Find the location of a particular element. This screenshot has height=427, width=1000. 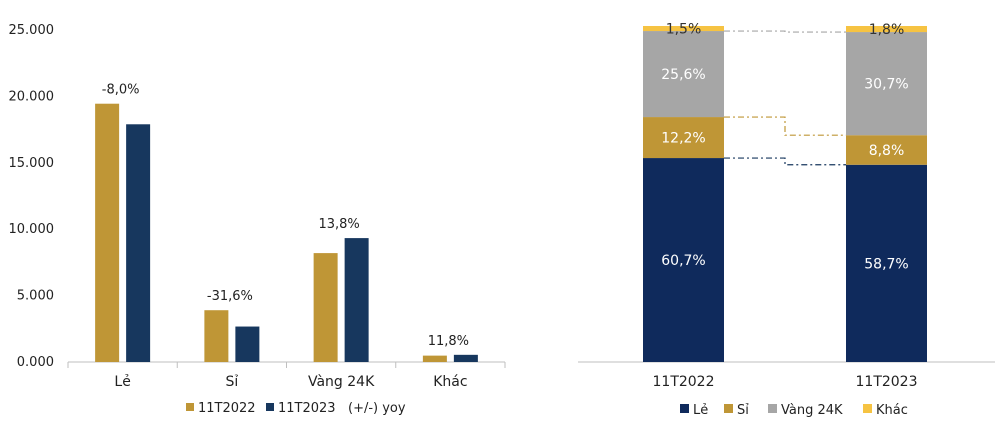

yoy-annotation: 13,8% is located at coordinates (338, 224).